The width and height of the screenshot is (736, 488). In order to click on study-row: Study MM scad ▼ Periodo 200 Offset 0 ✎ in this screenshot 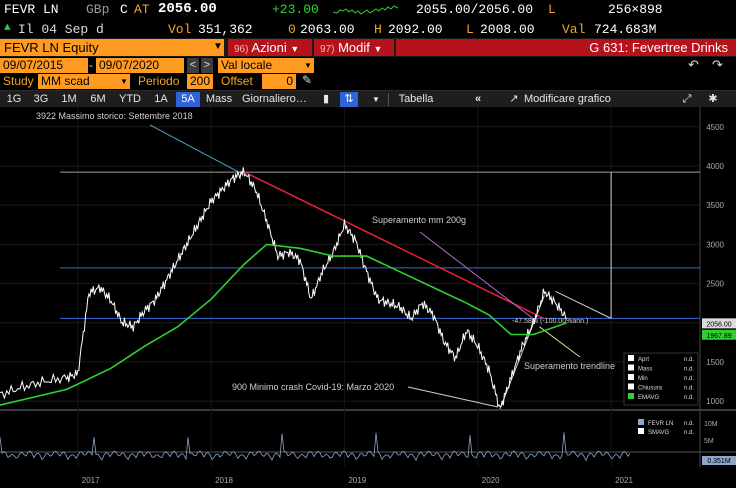, I will do `click(368, 81)`.